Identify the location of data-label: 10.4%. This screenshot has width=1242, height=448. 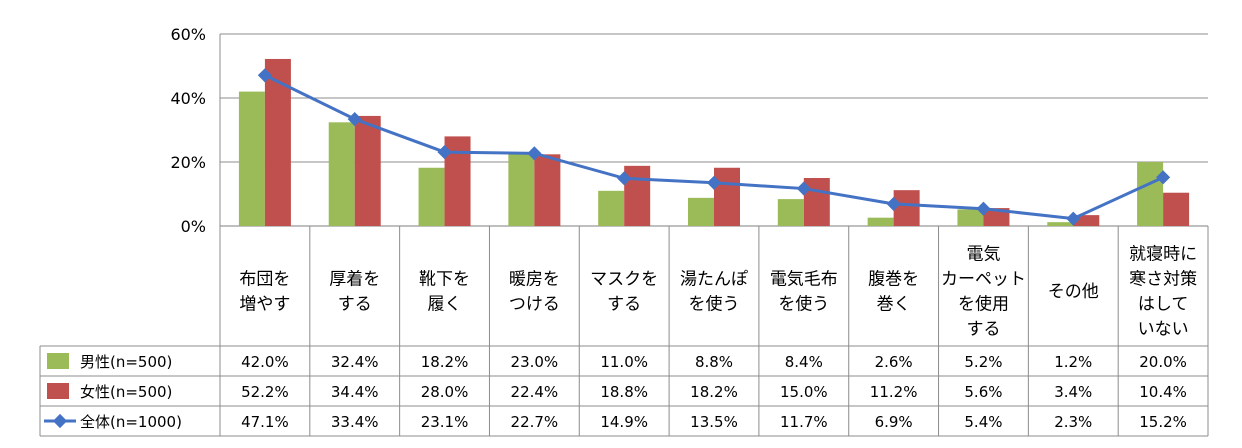
(1163, 392).